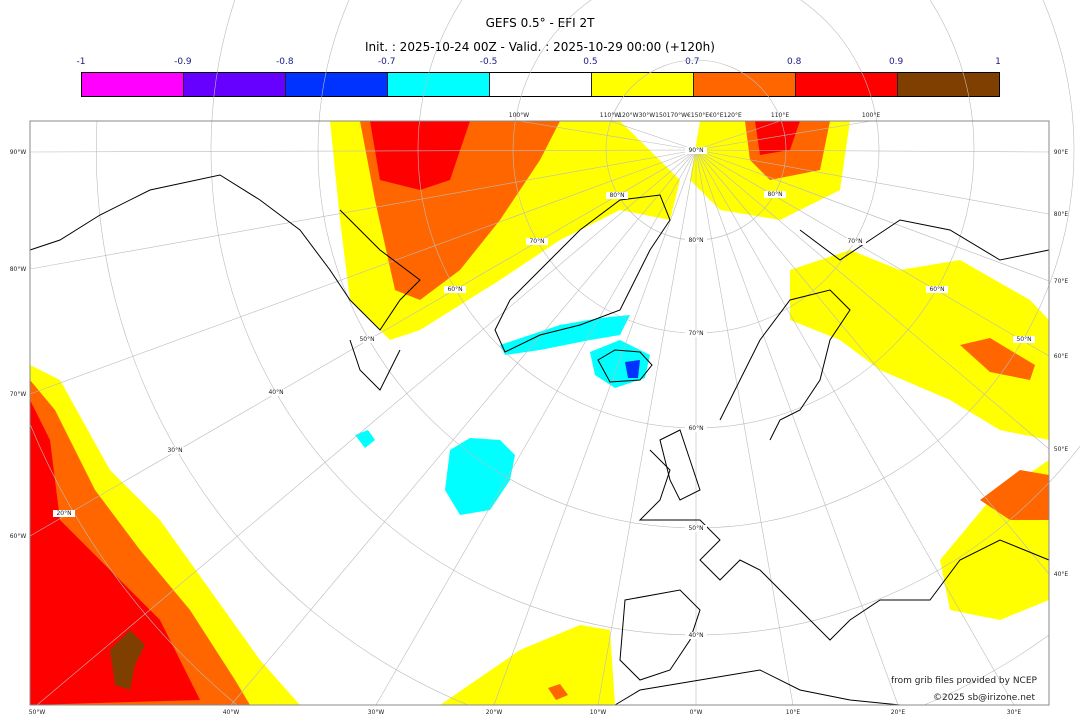  I want to click on axis-label: 30°N, so click(174, 450).